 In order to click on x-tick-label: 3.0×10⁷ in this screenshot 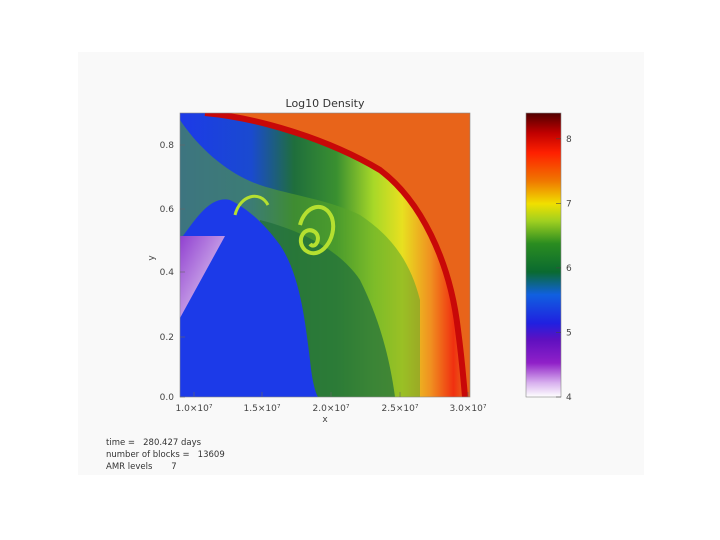, I will do `click(468, 409)`.